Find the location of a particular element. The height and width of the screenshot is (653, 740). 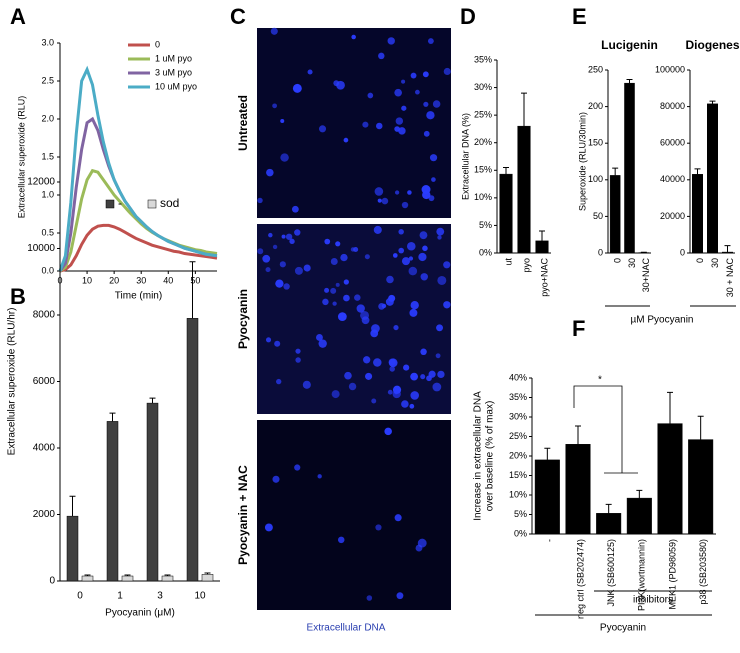

y-axis-label: Superoxide (RLU/30min) is located at coordinates (582, 161).